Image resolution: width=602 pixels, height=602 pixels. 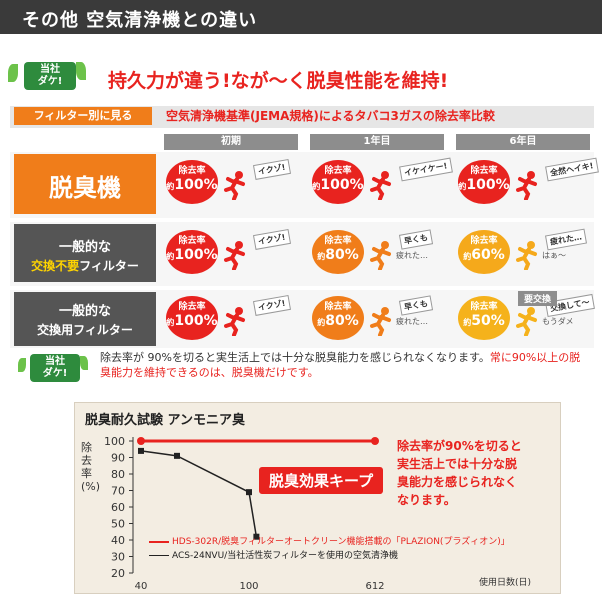 I want to click on y-tick-label: 20, so click(x=118, y=573).